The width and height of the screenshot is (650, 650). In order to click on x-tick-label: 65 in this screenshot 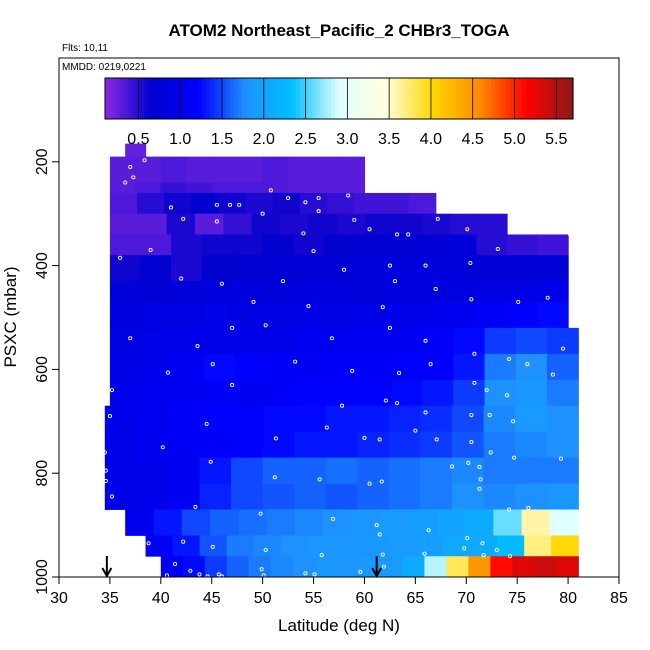, I will do `click(415, 598)`.